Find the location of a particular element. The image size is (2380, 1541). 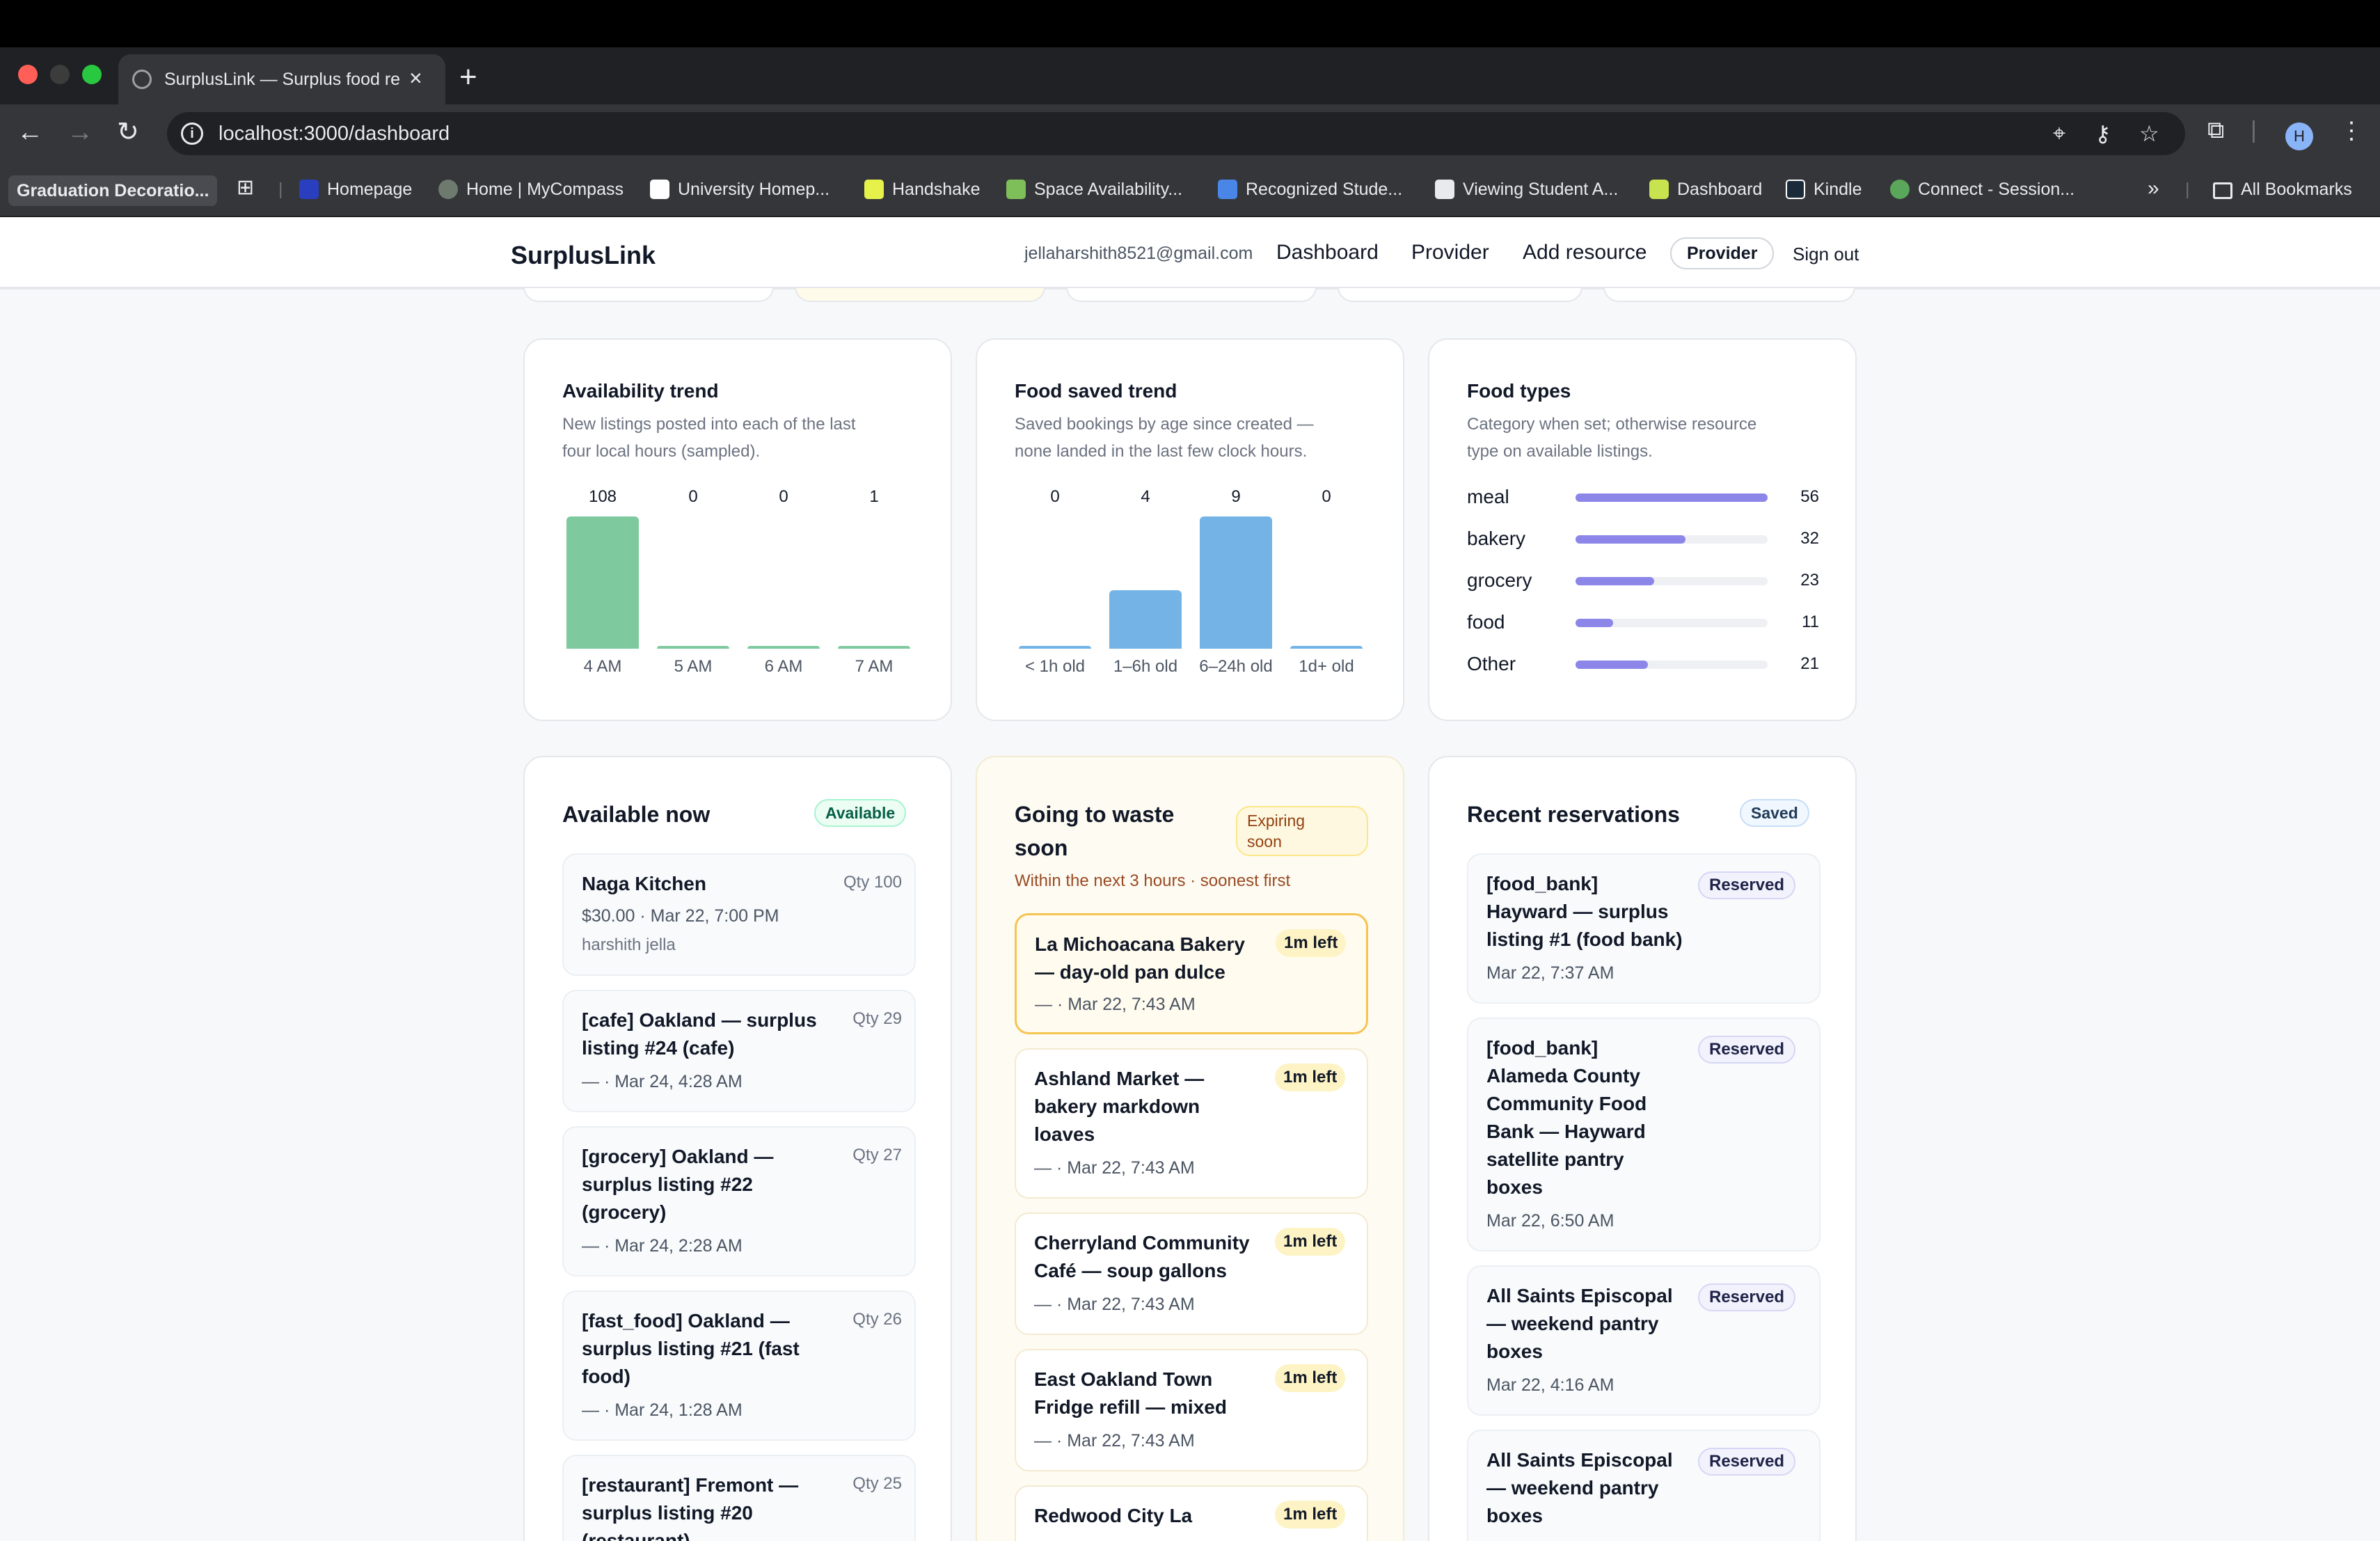

item-qty: Qty 27 is located at coordinates (877, 1155).